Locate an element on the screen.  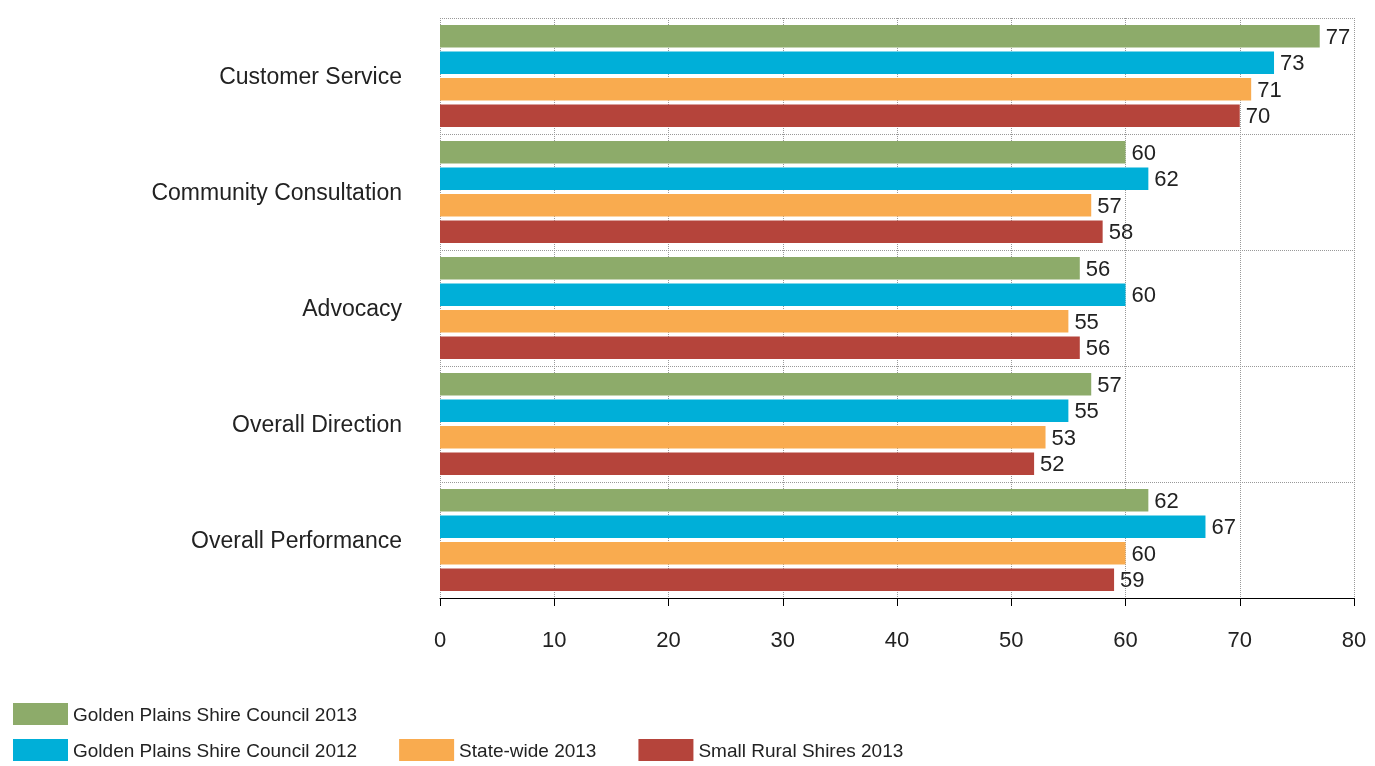
data-label: 53 is located at coordinates (1064, 437).